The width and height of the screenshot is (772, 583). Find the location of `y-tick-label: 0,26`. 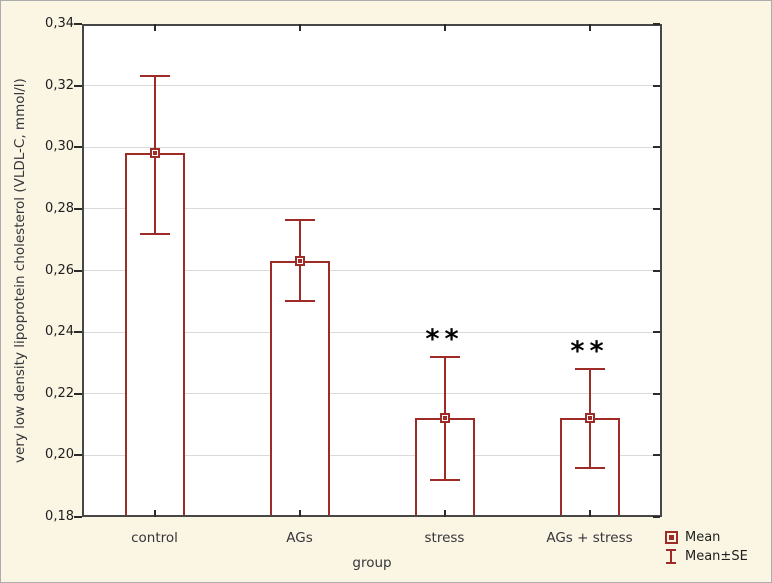

y-tick-label: 0,26 is located at coordinates (59, 270).